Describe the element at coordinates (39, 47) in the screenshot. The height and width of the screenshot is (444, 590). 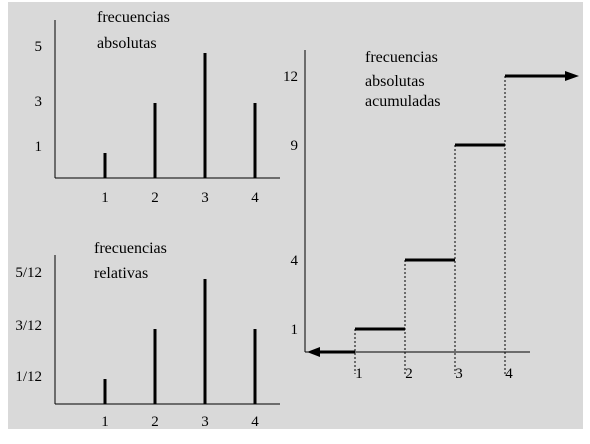
I see `y-tick-label: 5` at that location.